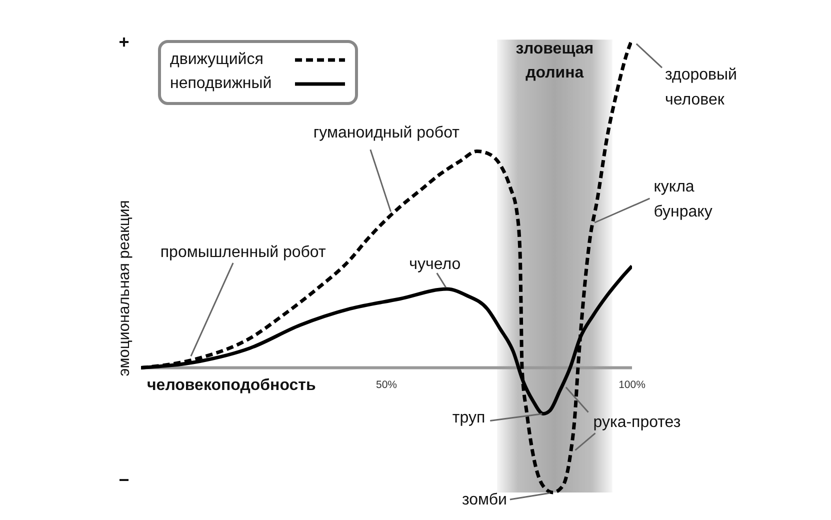  Describe the element at coordinates (387, 384) in the screenshot. I see `x-tick-label: 50%` at that location.